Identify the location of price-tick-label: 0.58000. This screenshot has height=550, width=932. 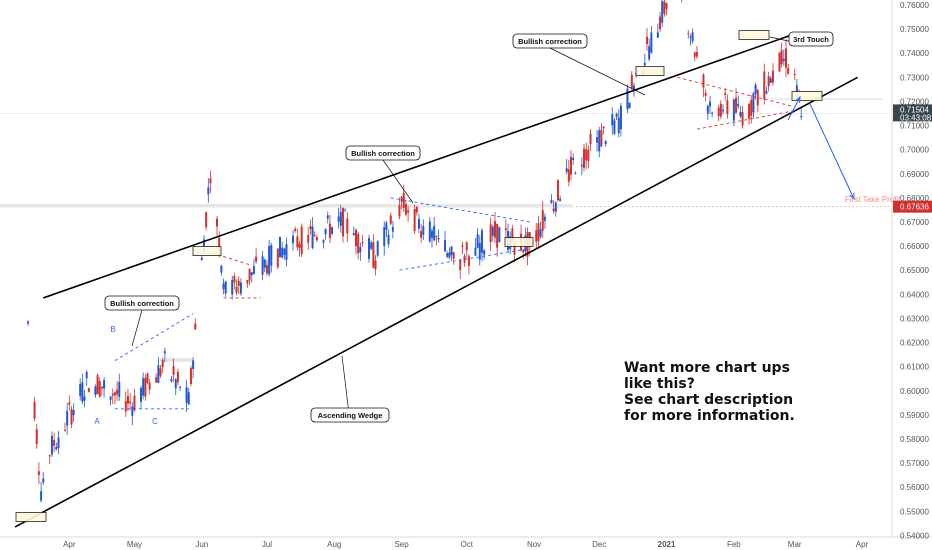
(914, 439).